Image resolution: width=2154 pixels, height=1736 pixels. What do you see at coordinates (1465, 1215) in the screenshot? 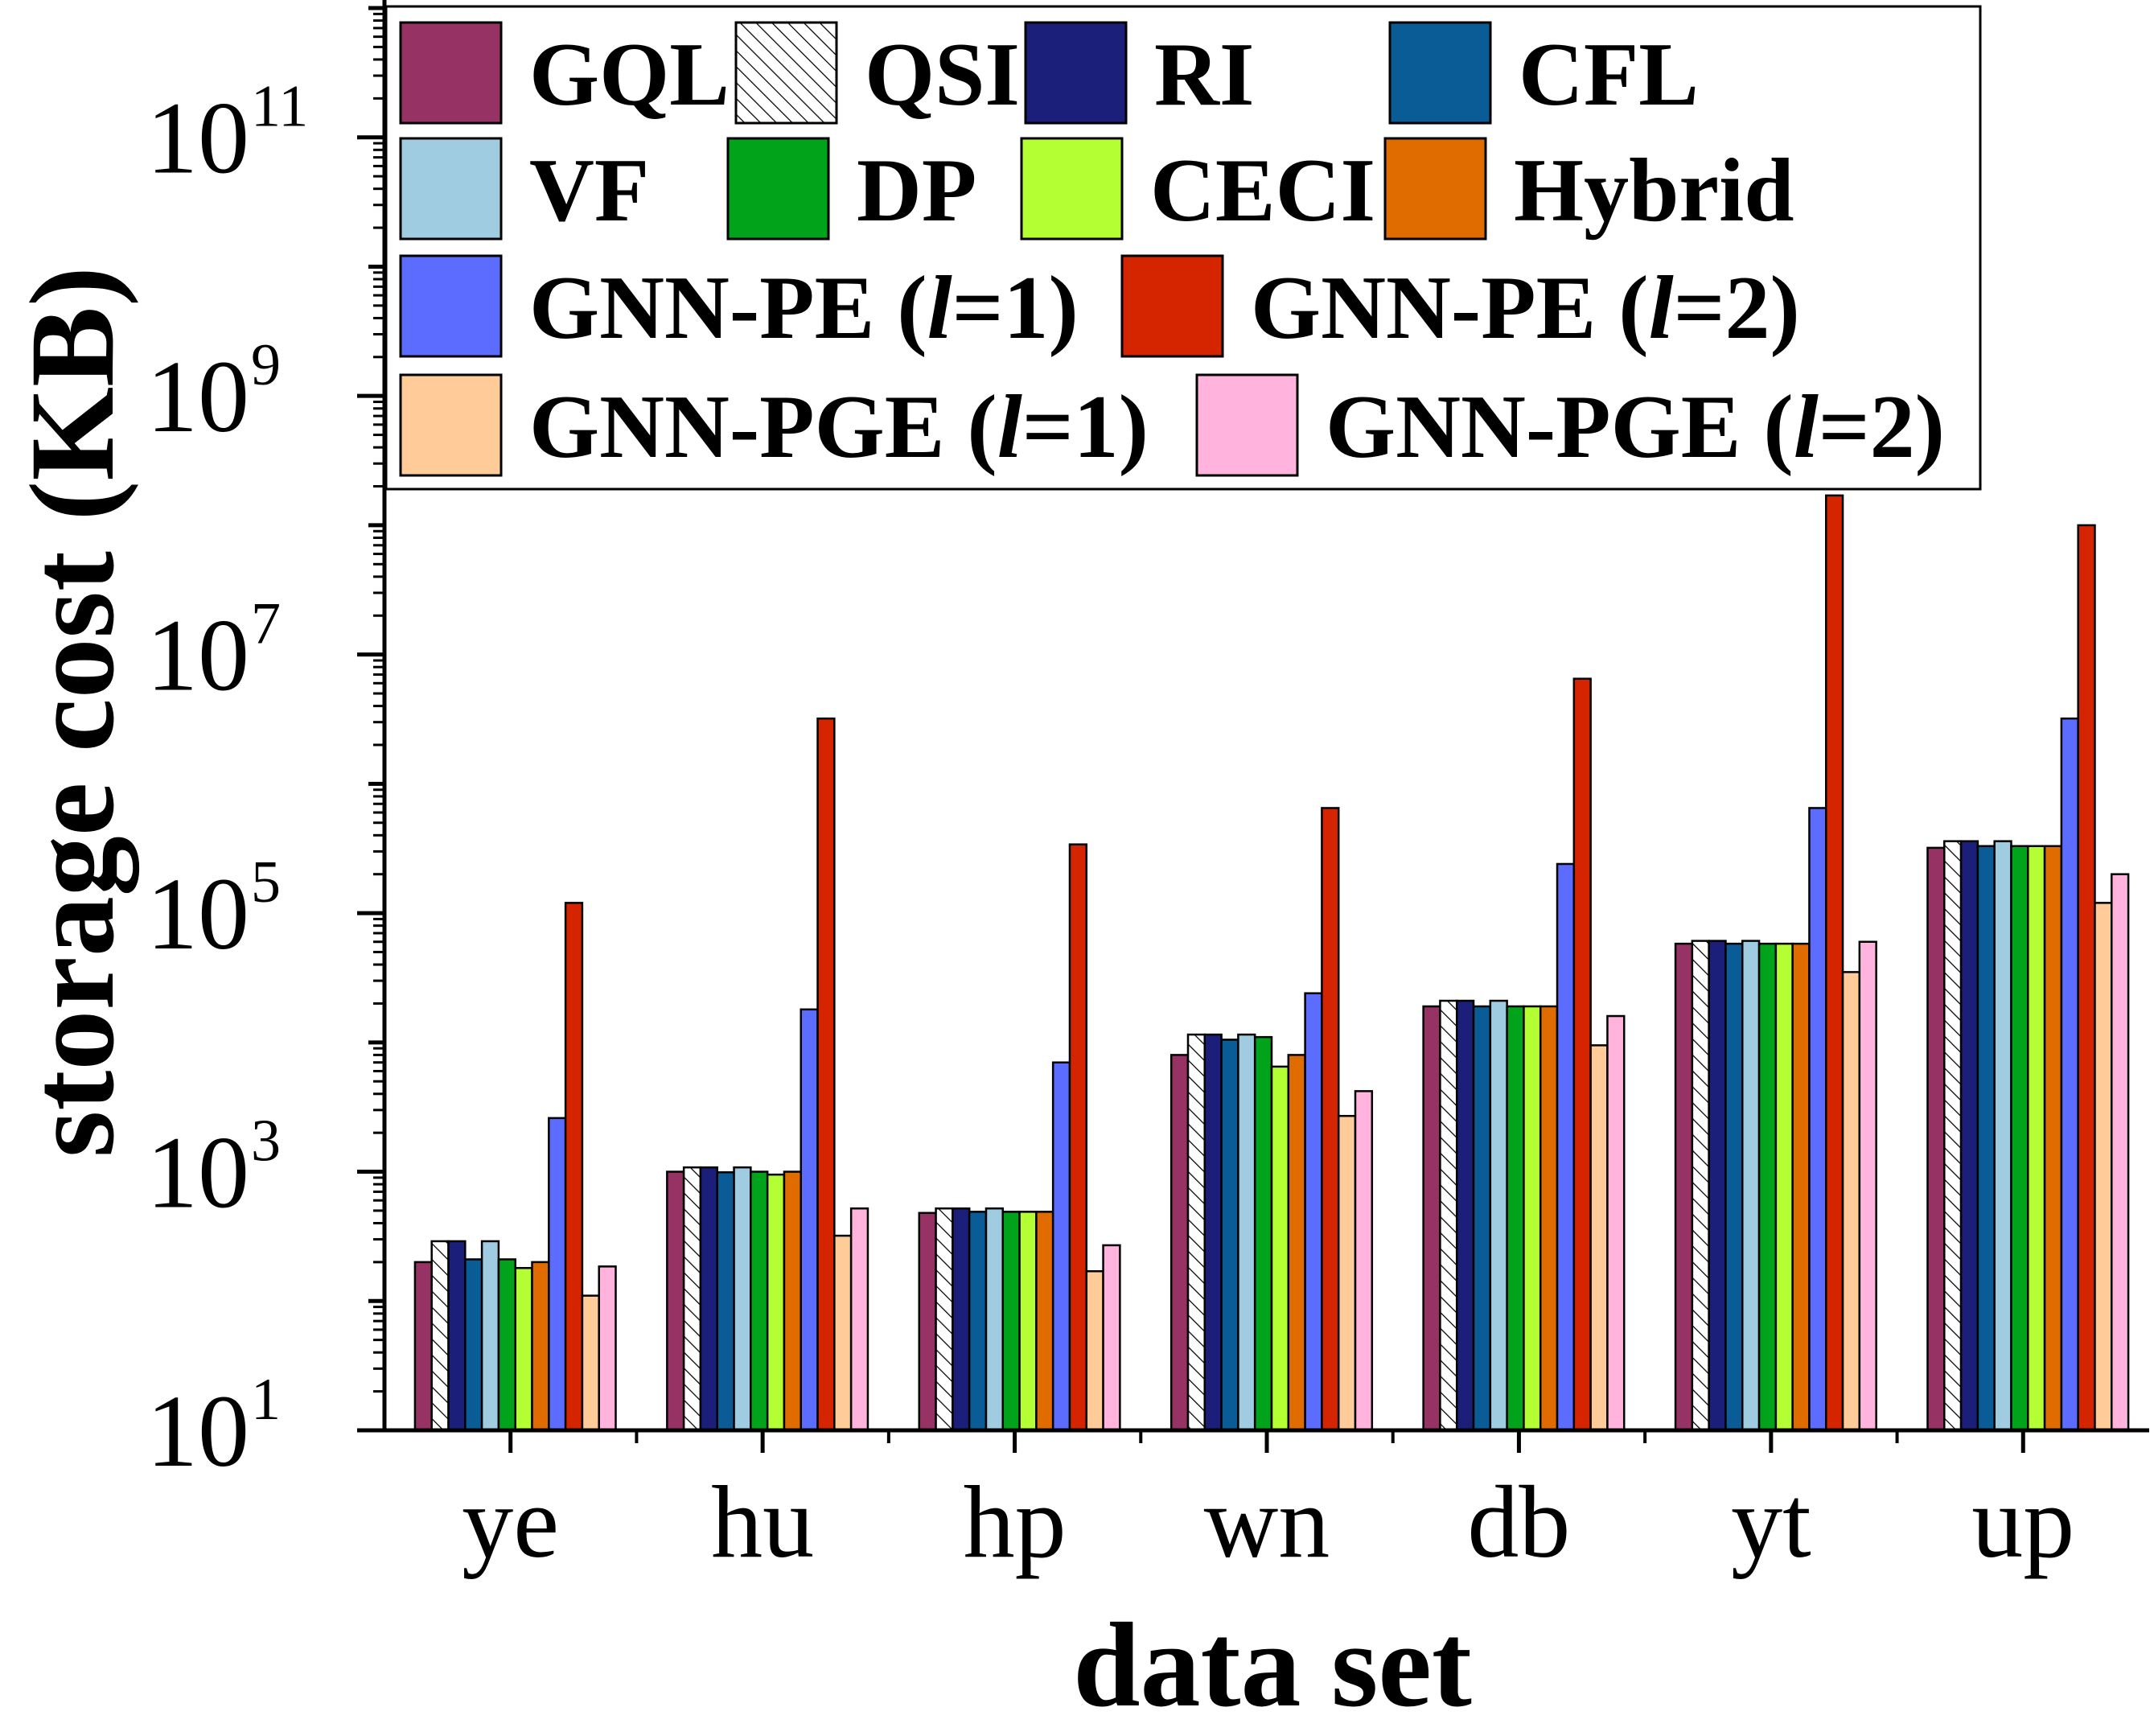
I see `bar-db-ri` at bounding box center [1465, 1215].